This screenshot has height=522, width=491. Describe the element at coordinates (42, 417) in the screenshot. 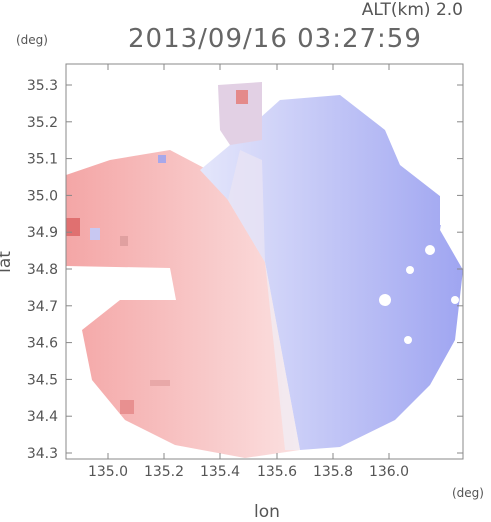

I see `y-tick-label: 34.4` at that location.